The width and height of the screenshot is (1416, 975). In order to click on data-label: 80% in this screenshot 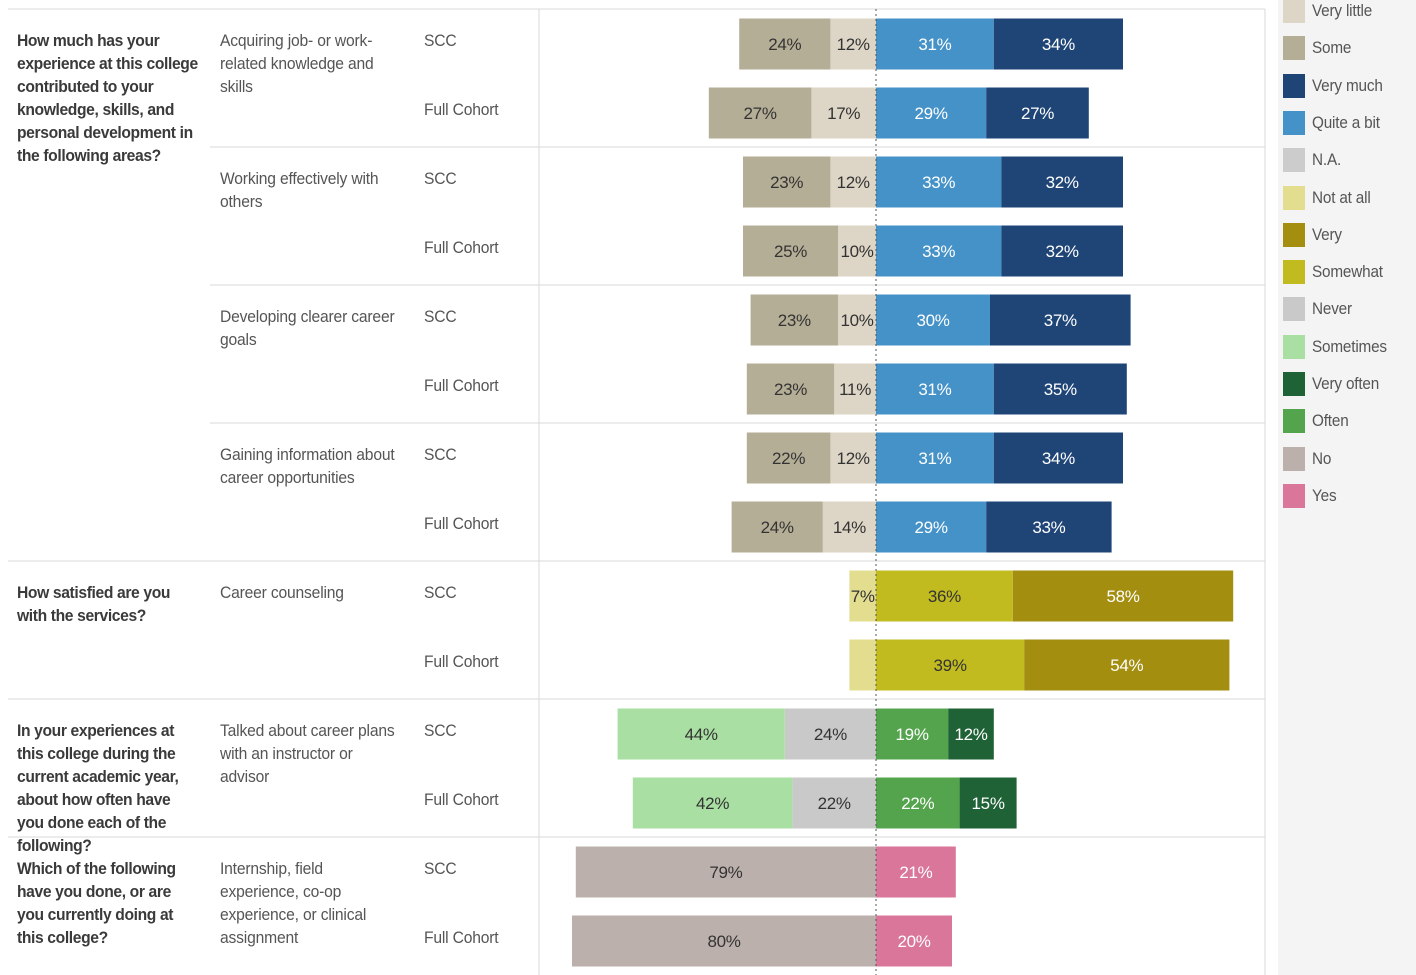, I will do `click(723, 941)`.